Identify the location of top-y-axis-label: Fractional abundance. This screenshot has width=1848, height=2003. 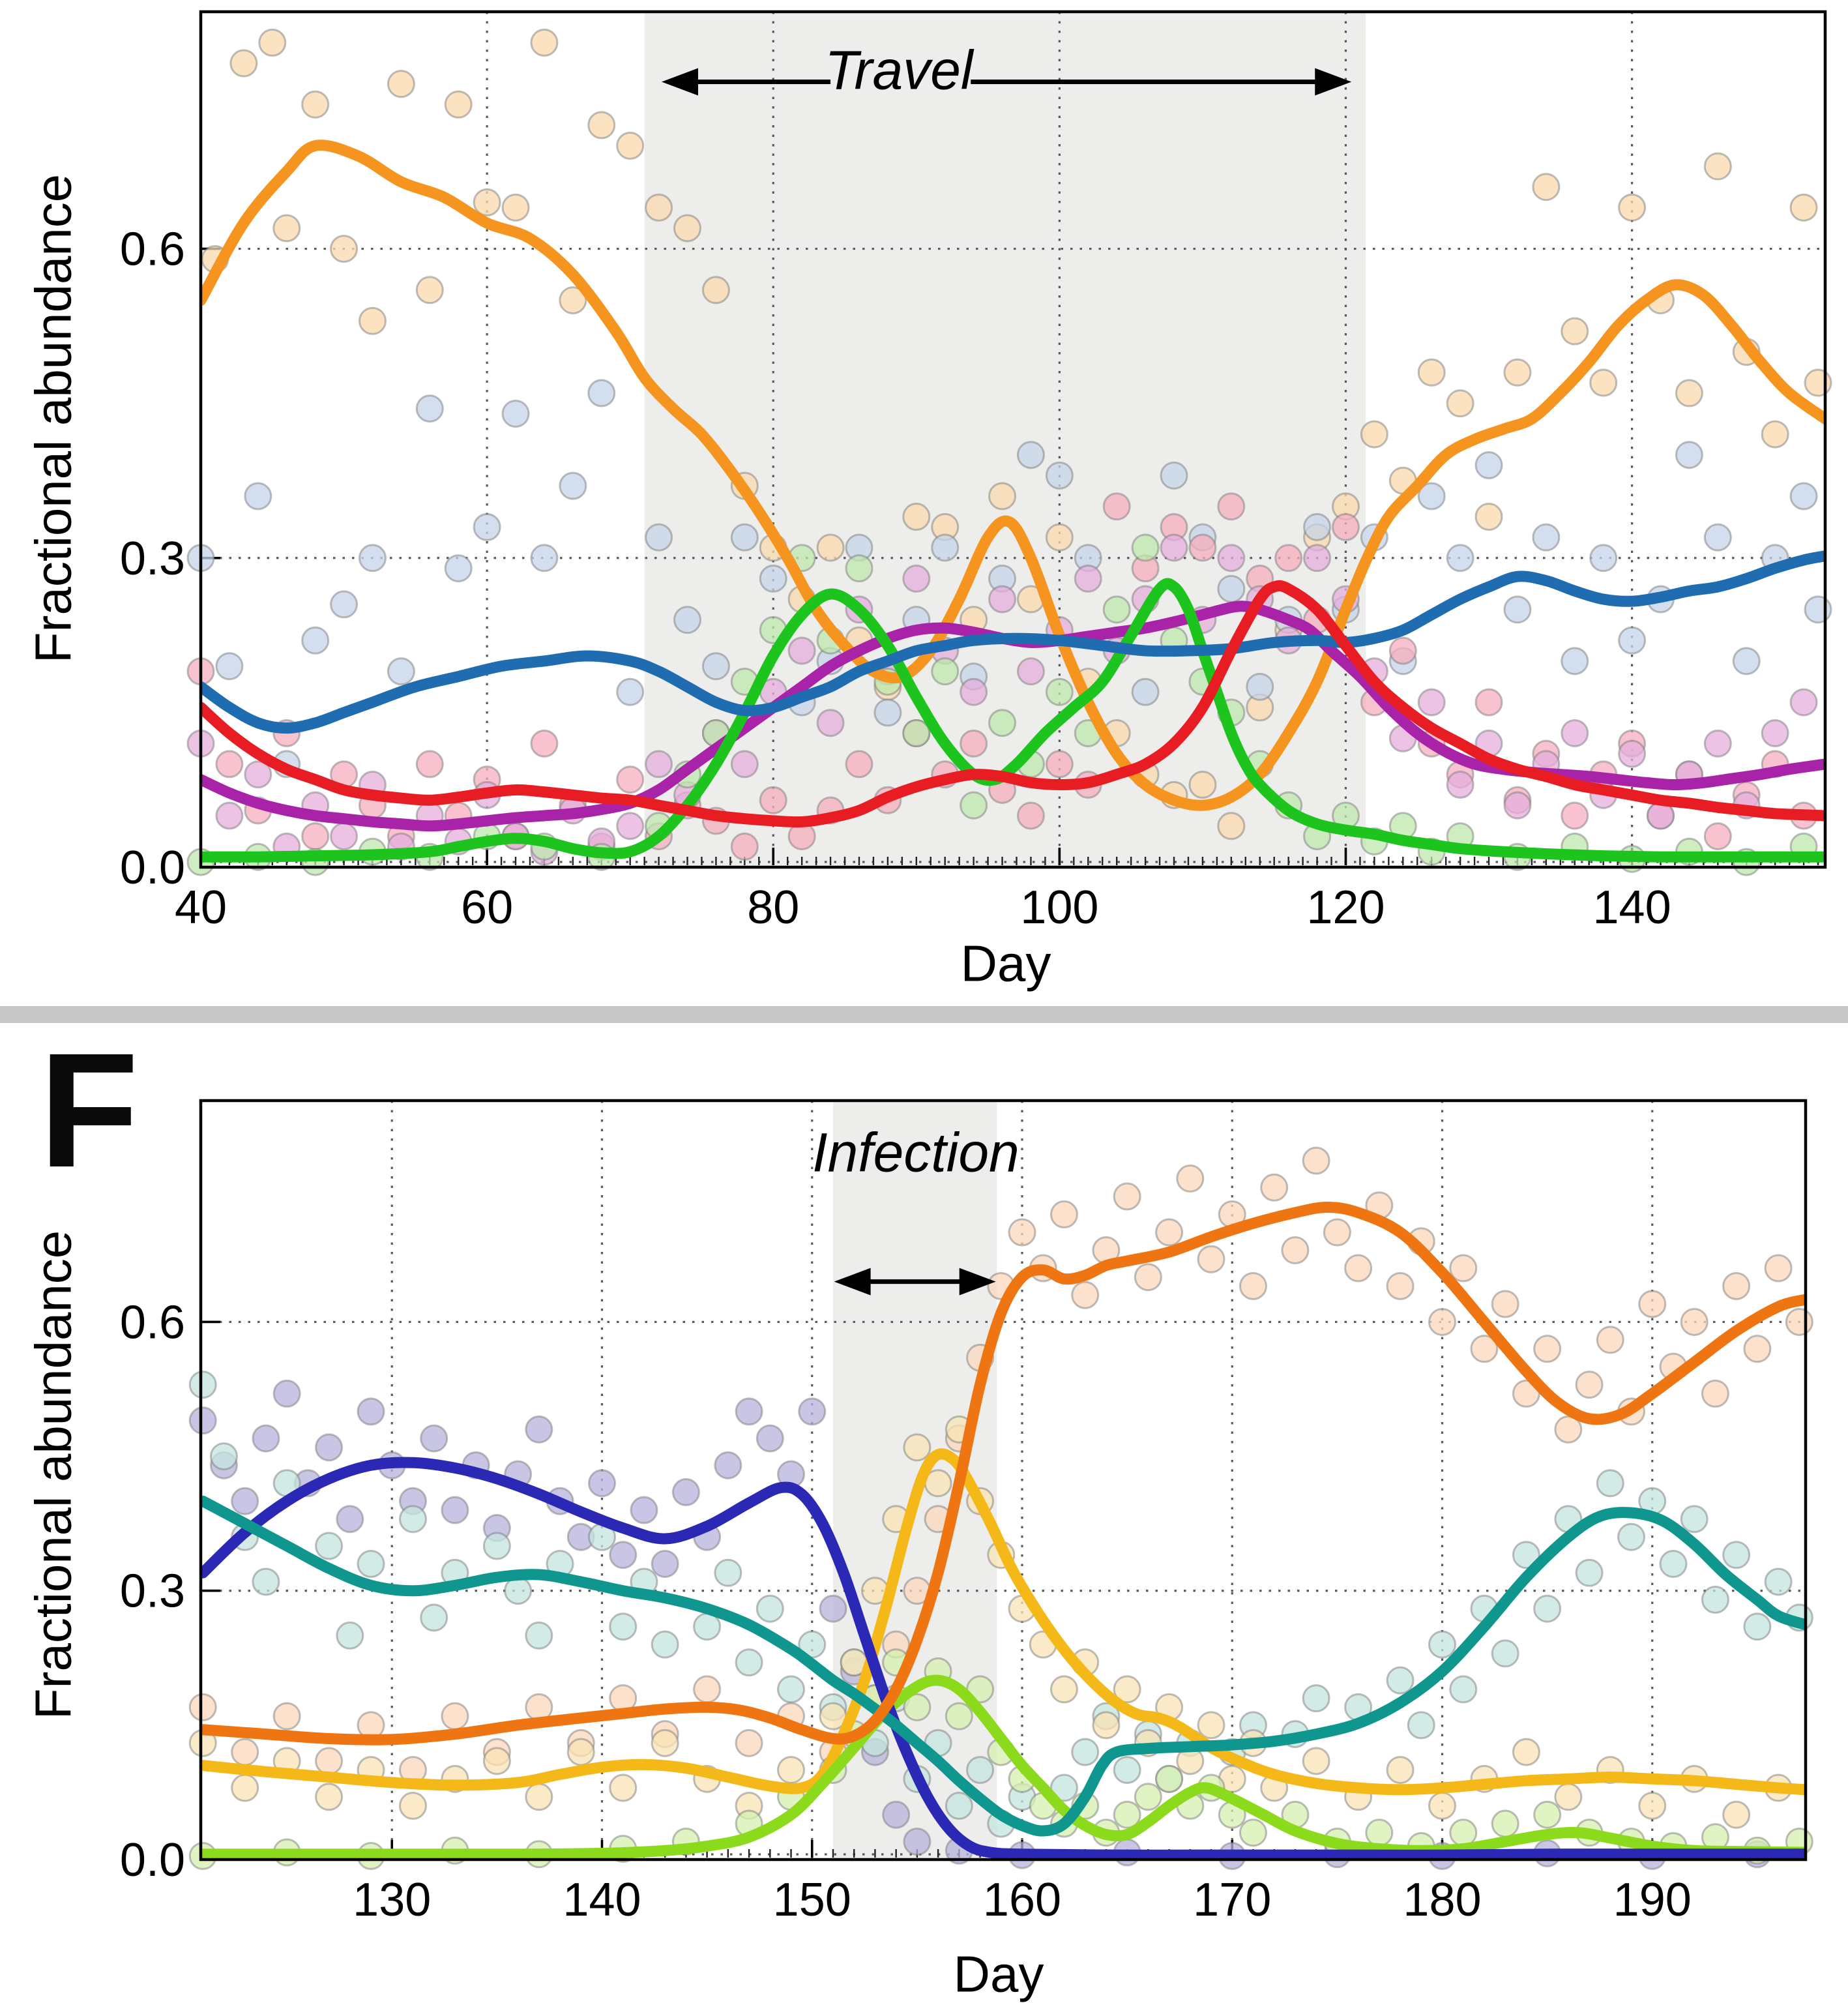
(53, 418).